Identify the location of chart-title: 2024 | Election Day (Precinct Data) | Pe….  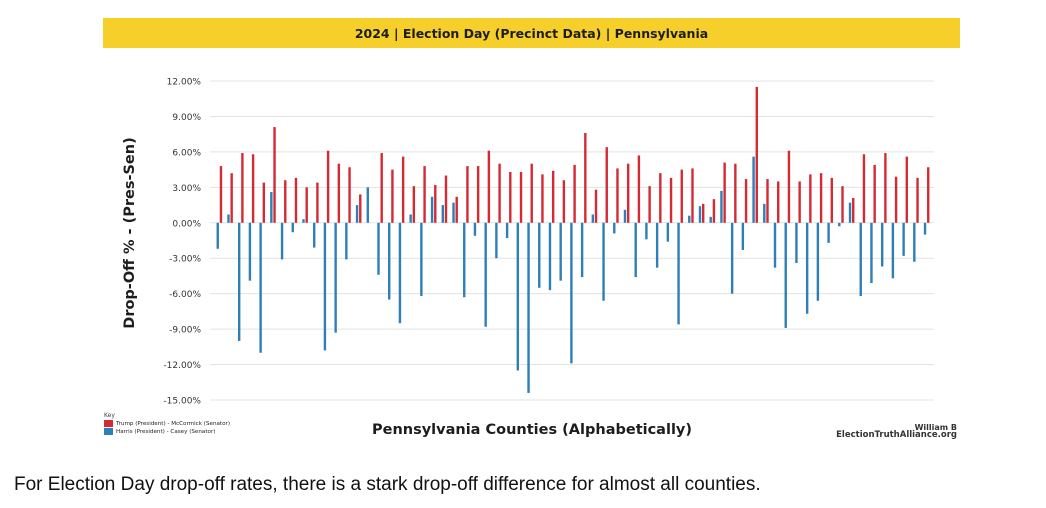
(531, 33).